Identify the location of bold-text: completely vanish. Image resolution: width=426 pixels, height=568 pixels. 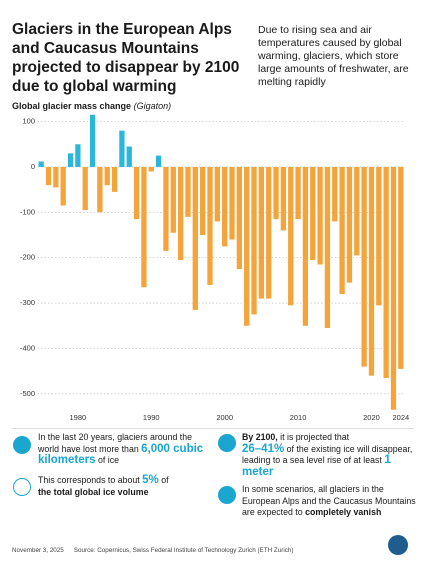
(343, 512).